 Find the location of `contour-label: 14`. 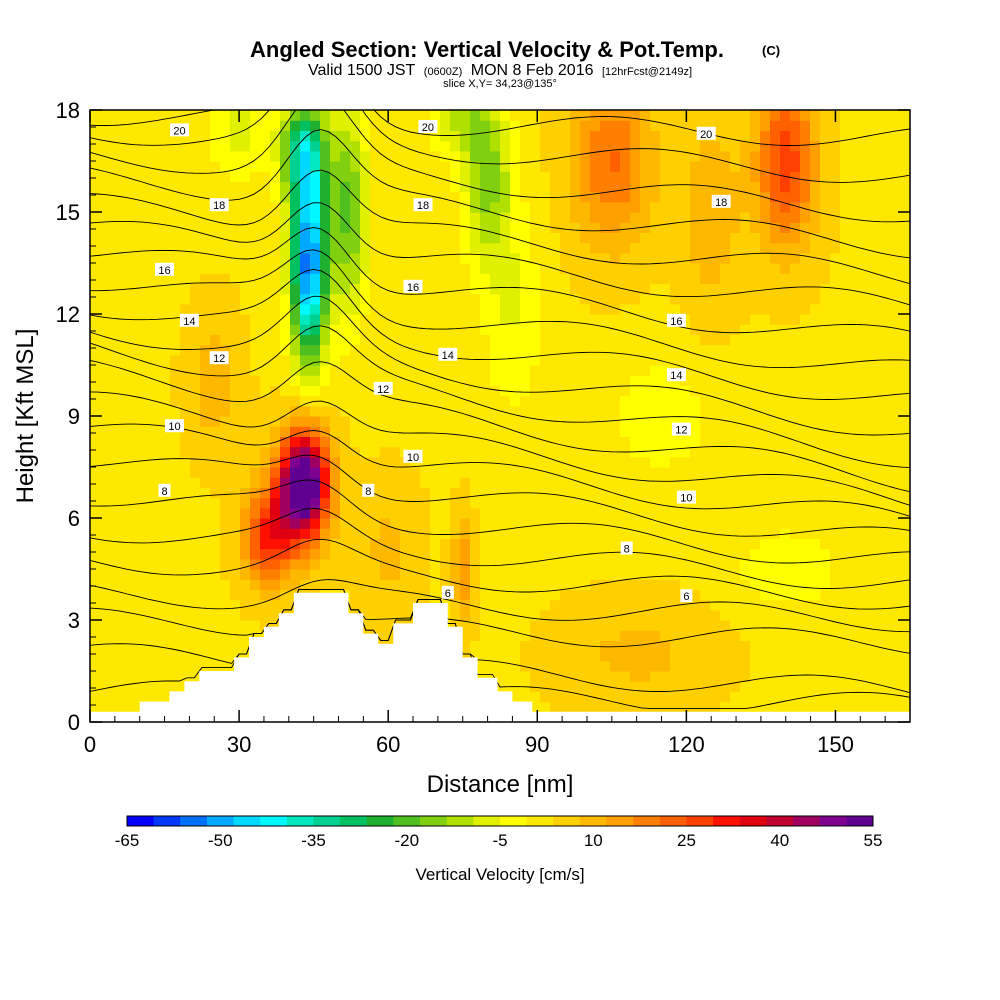

contour-label: 14 is located at coordinates (448, 354).